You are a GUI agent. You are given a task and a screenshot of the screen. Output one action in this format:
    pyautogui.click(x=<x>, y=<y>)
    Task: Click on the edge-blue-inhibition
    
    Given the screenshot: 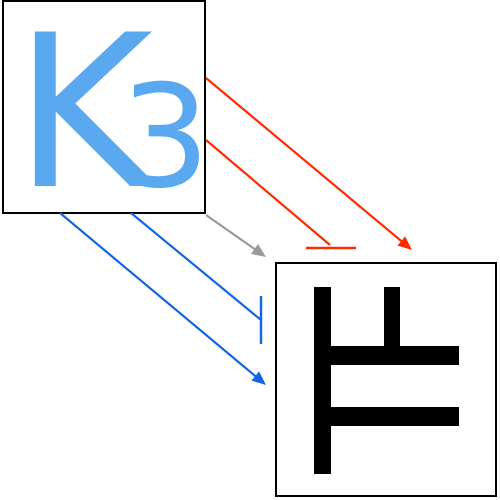 What is the action you would take?
    pyautogui.click(x=196, y=266)
    